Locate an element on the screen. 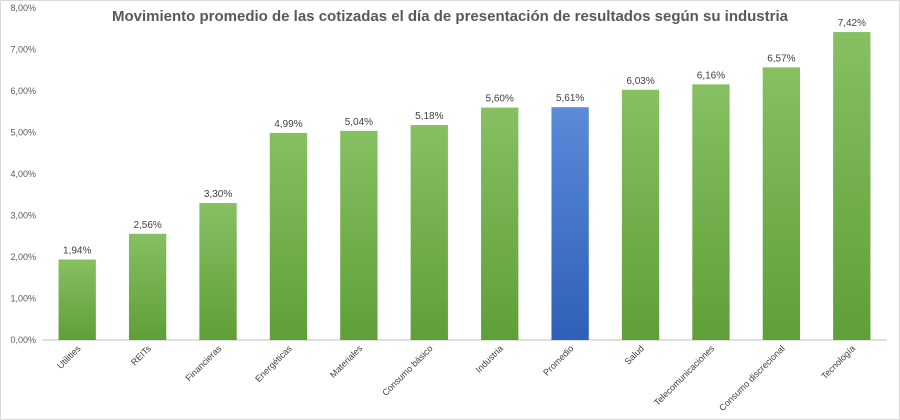 Image resolution: width=900 pixels, height=420 pixels. bar-telecomunicaciones is located at coordinates (711, 212).